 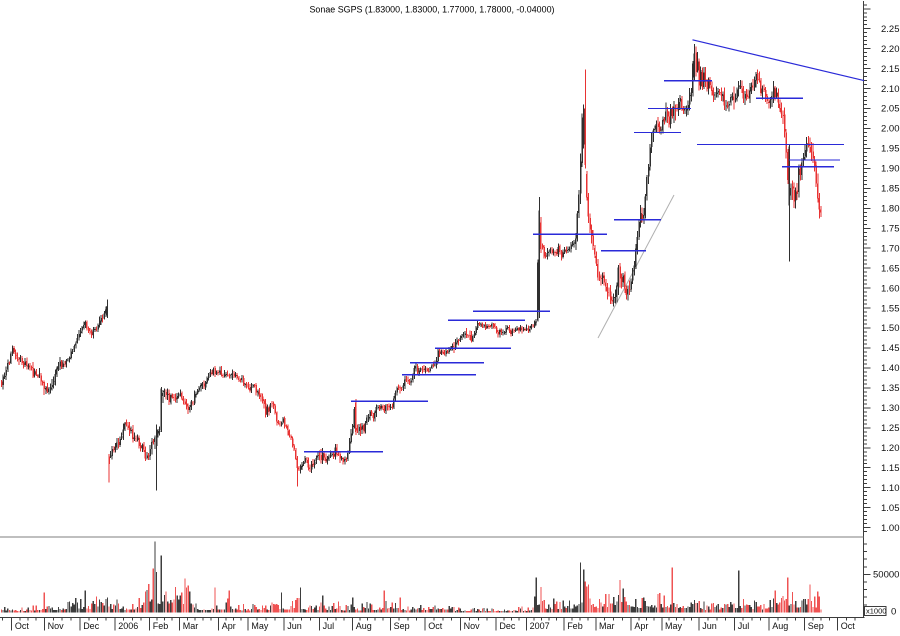 What do you see at coordinates (890, 388) in the screenshot?
I see `svg-text: 1.35` at bounding box center [890, 388].